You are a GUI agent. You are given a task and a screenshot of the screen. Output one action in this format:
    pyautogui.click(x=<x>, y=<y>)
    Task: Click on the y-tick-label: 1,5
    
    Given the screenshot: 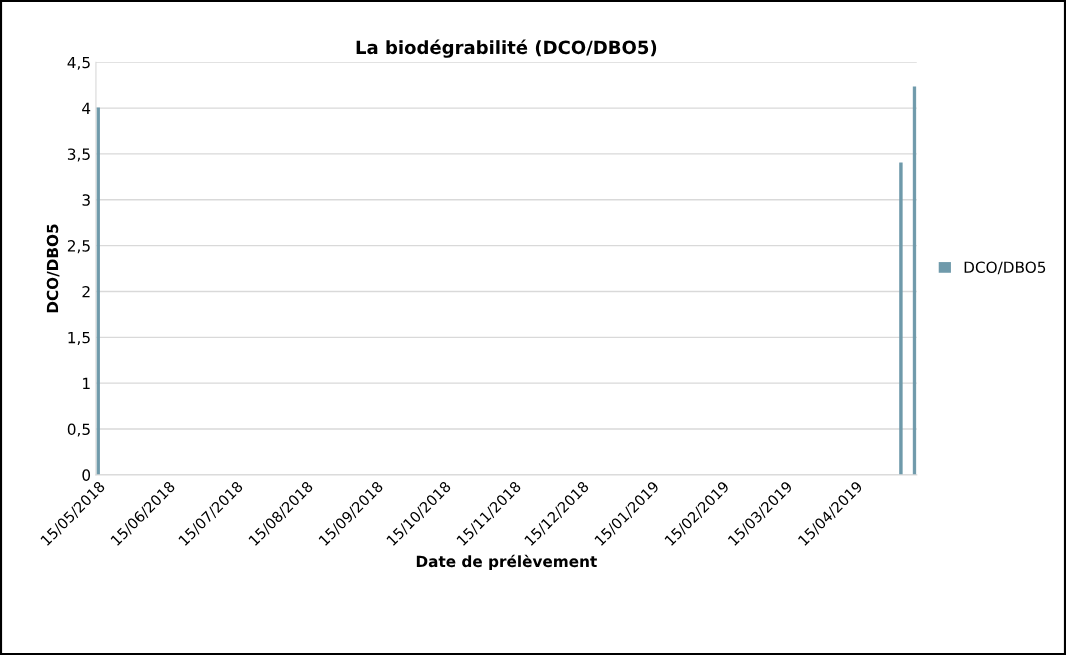 What is the action you would take?
    pyautogui.click(x=79, y=338)
    